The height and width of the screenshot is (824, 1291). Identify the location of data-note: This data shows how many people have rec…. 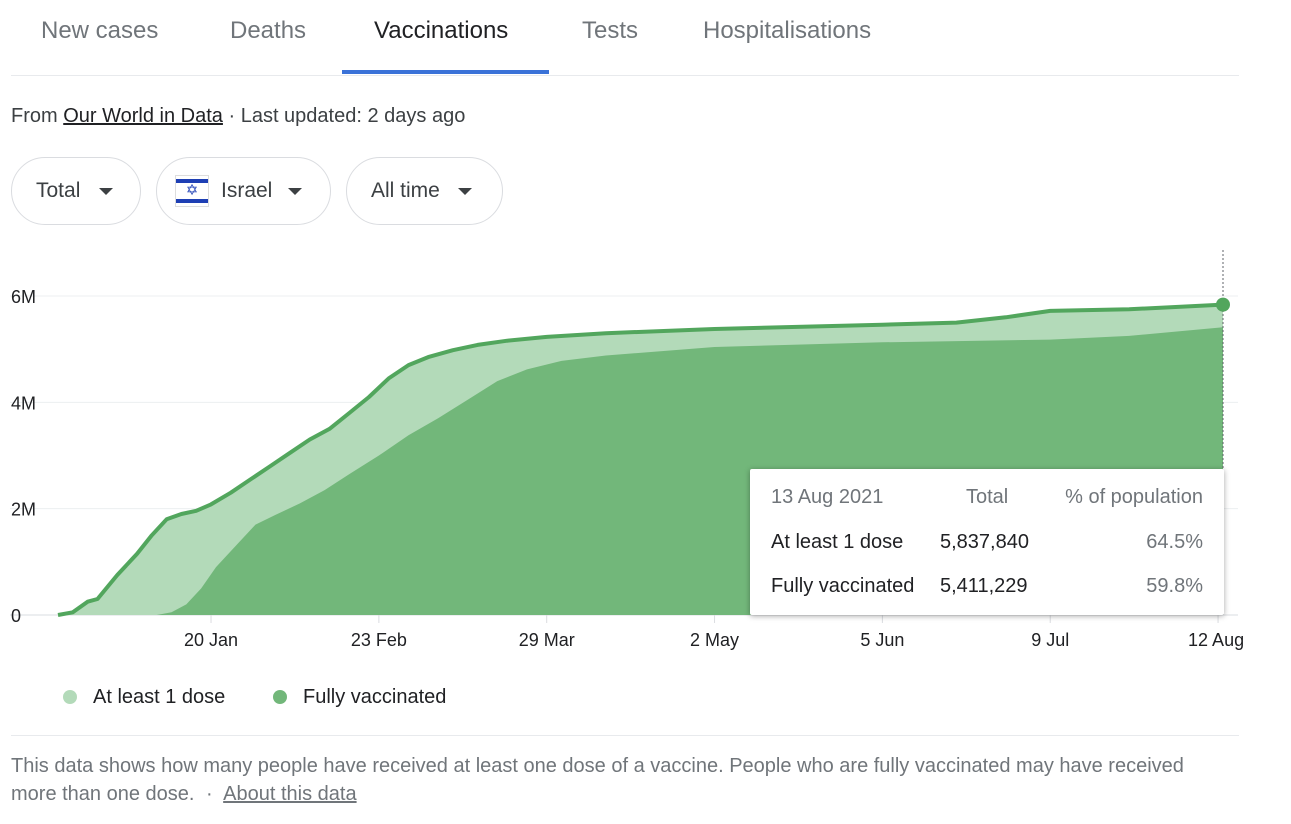
(611, 780).